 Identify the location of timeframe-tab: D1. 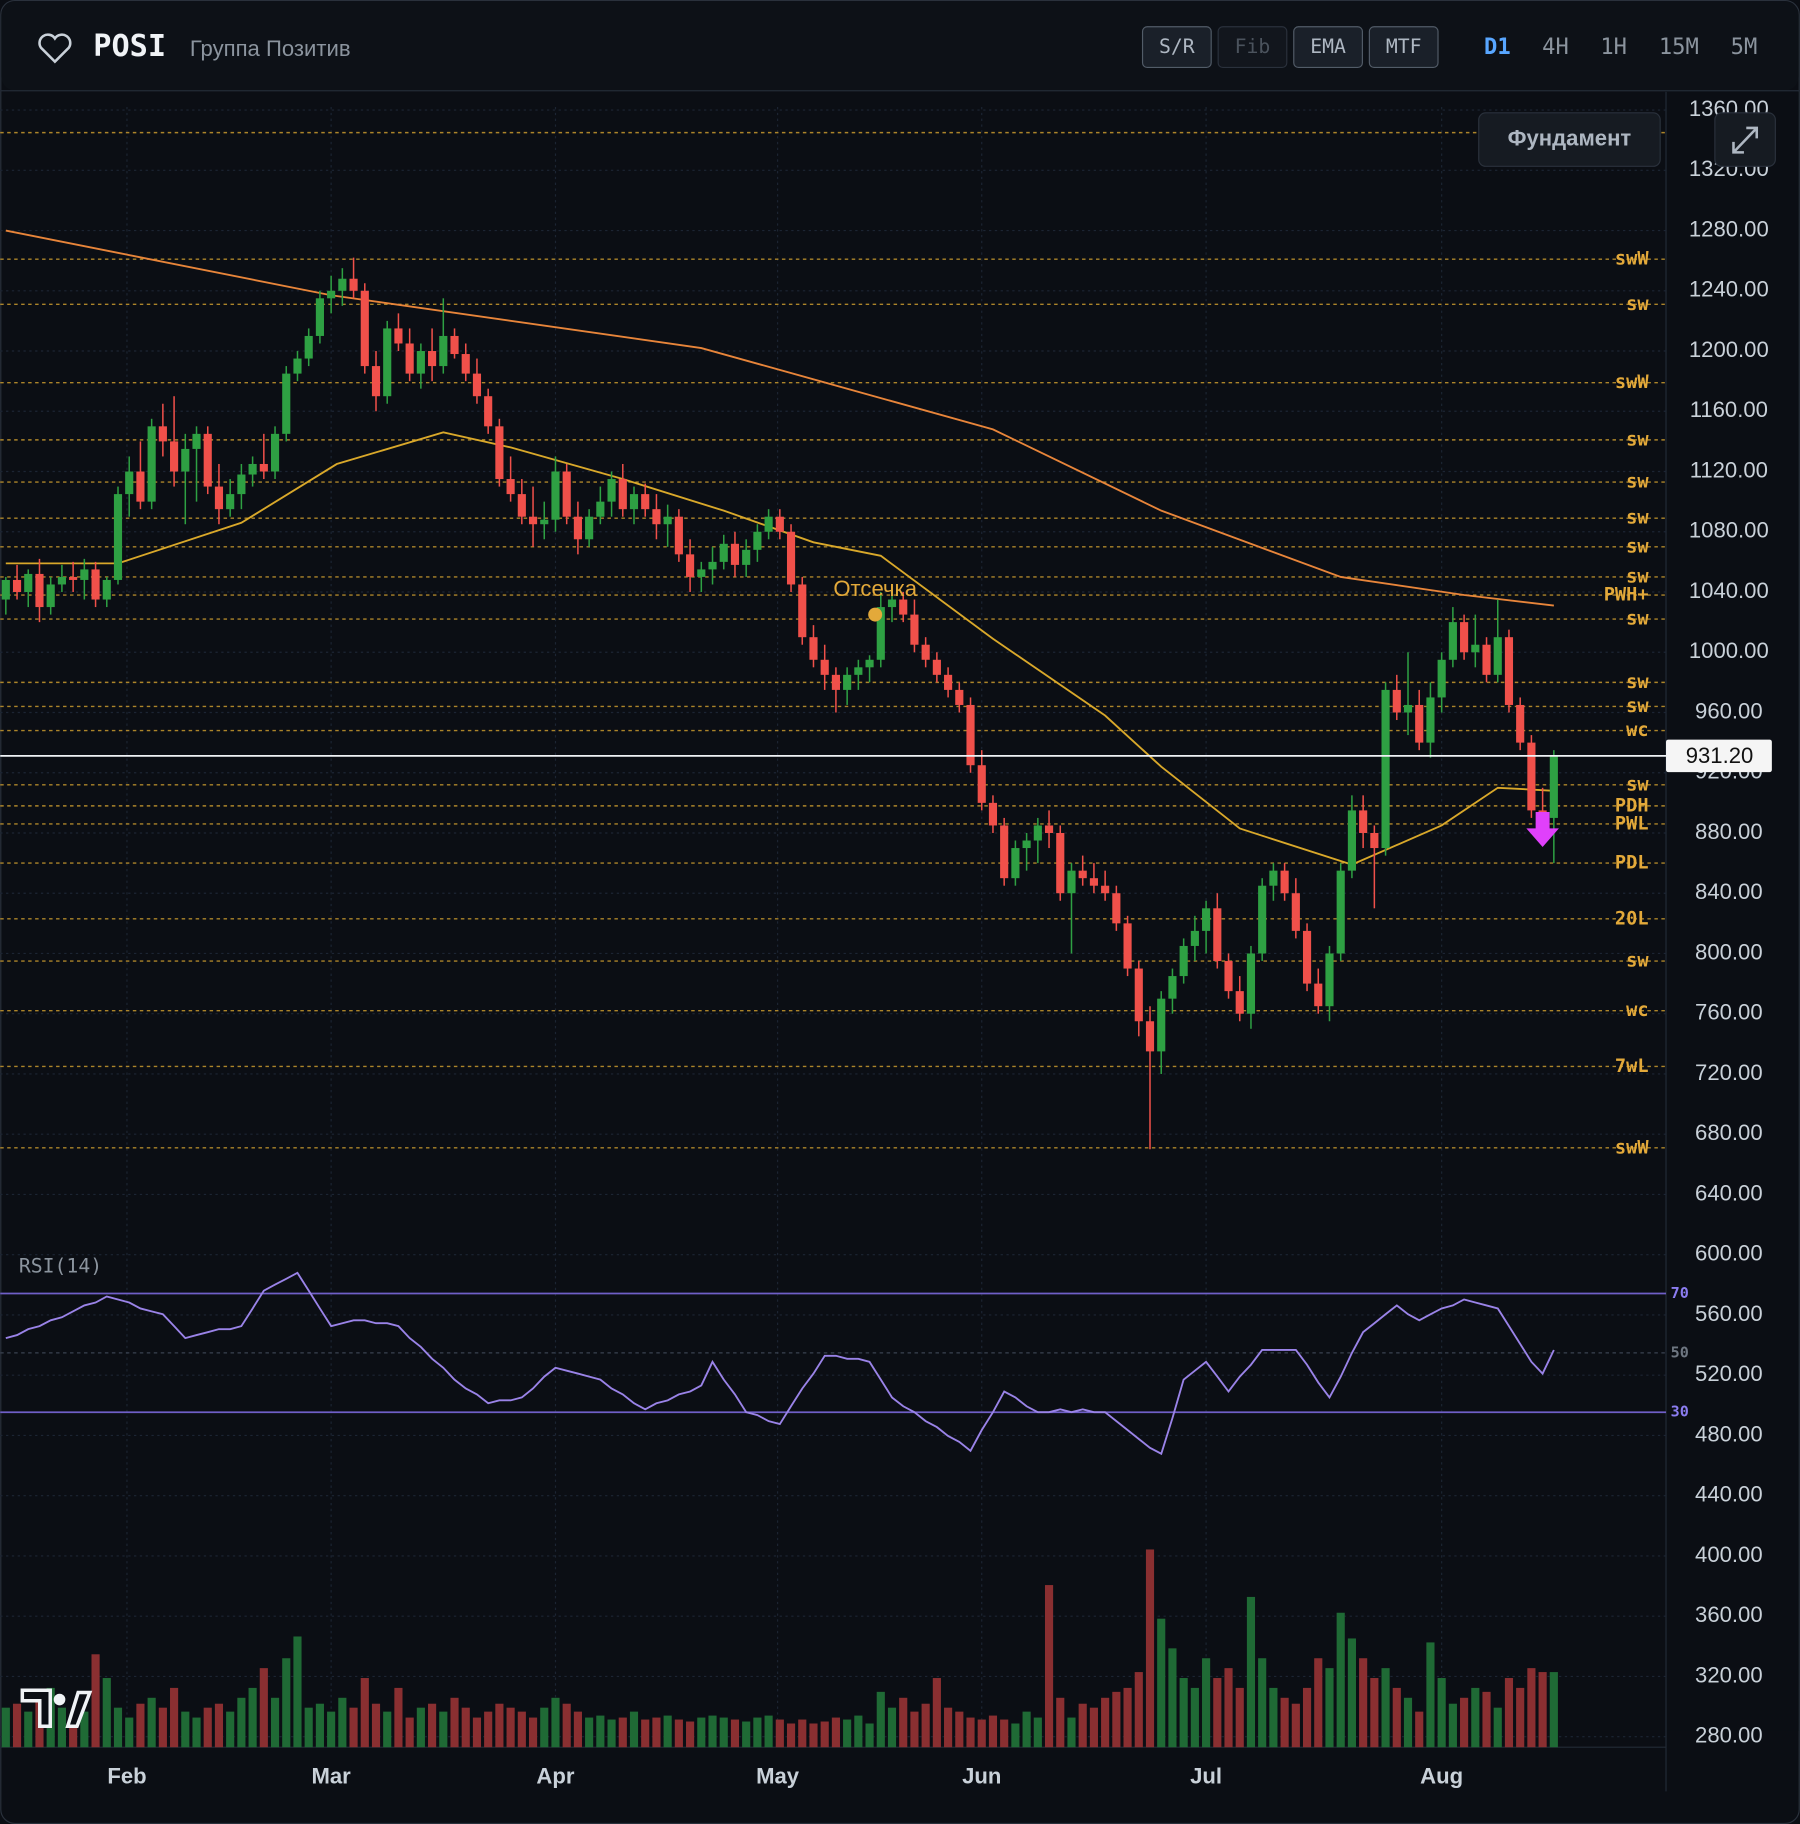
(1497, 47).